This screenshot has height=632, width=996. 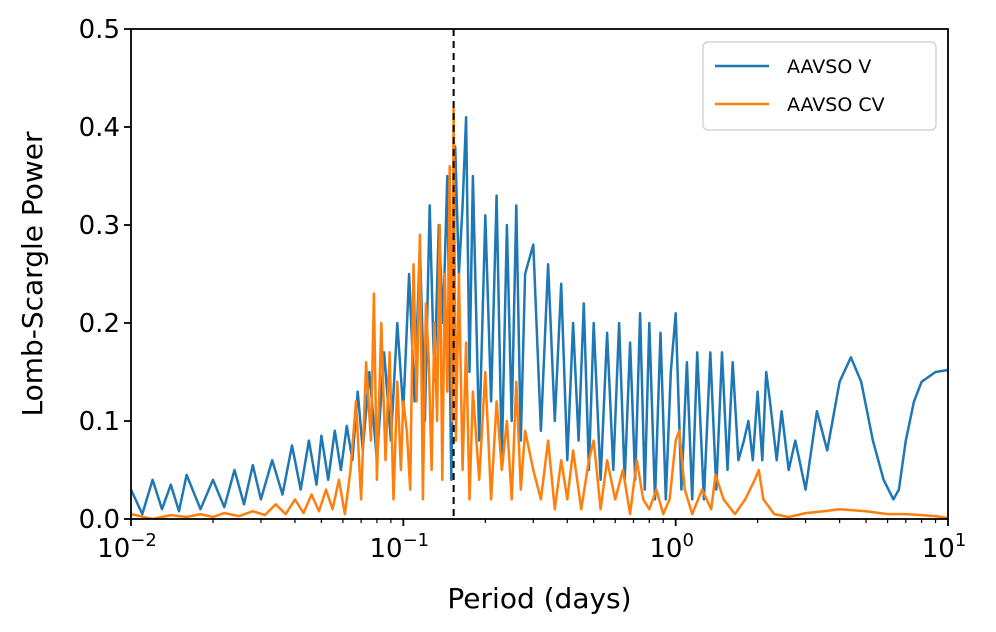 What do you see at coordinates (539, 598) in the screenshot?
I see `x-axis-title: Period (days)` at bounding box center [539, 598].